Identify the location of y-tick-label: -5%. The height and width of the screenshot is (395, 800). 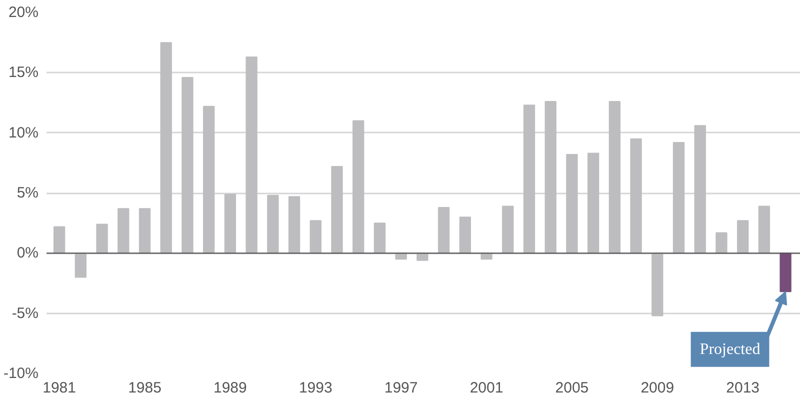
(25, 313).